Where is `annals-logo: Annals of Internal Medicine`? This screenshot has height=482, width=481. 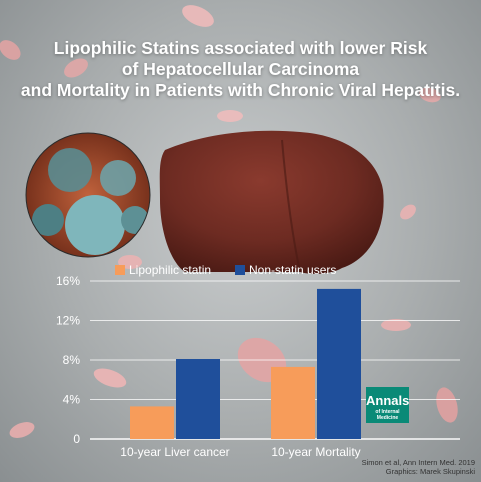 annals-logo: Annals of Internal Medicine is located at coordinates (387, 405).